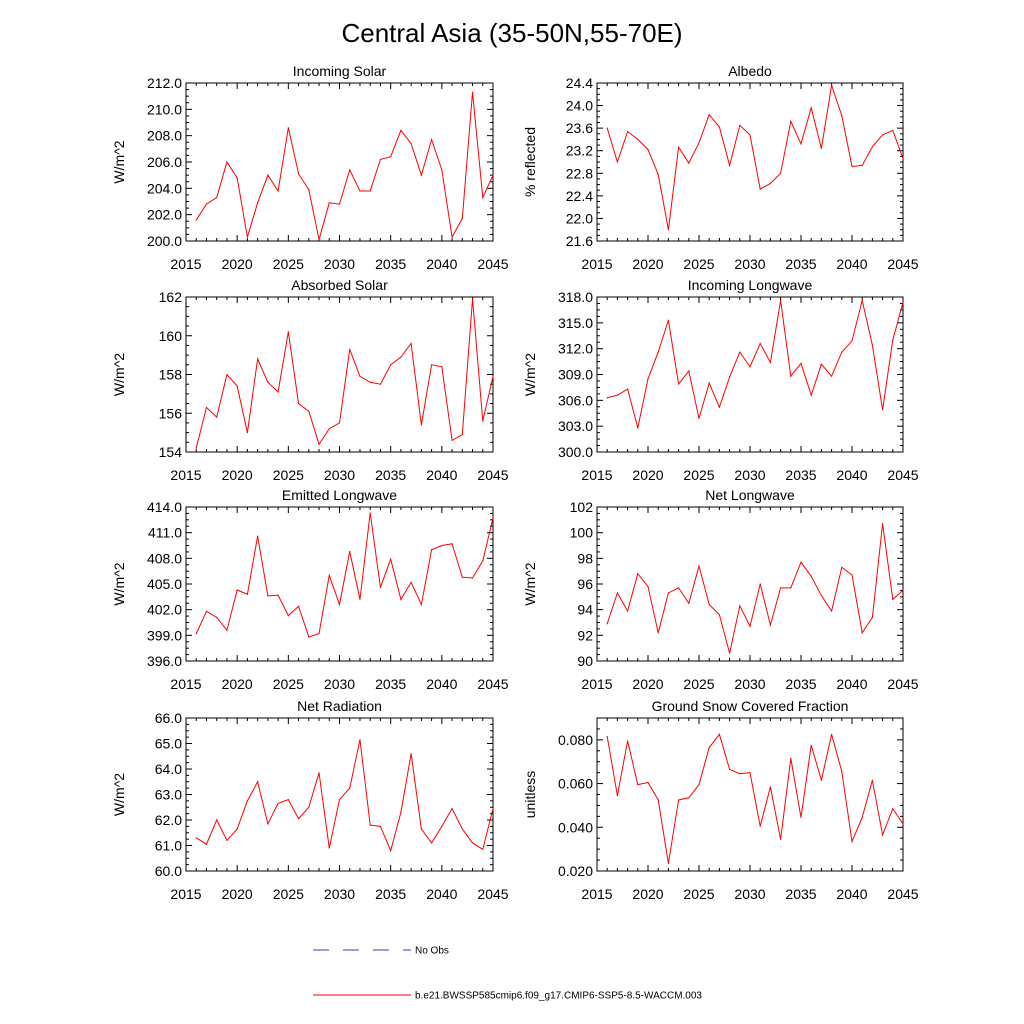 The height and width of the screenshot is (1024, 1024). I want to click on net-radiation-y-tick-label: 60.0, so click(168, 871).